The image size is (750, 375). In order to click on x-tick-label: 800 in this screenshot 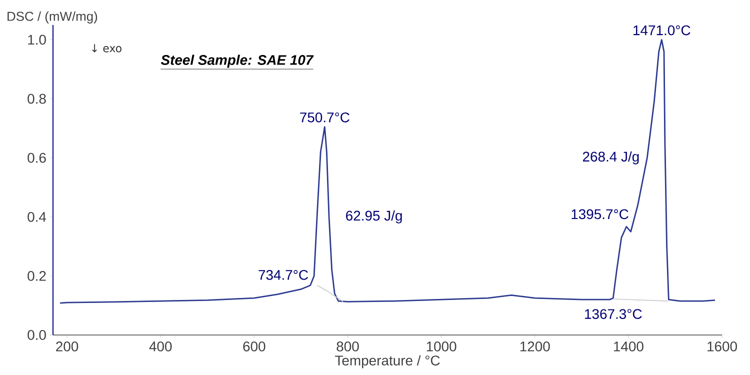, I will do `click(347, 347)`.